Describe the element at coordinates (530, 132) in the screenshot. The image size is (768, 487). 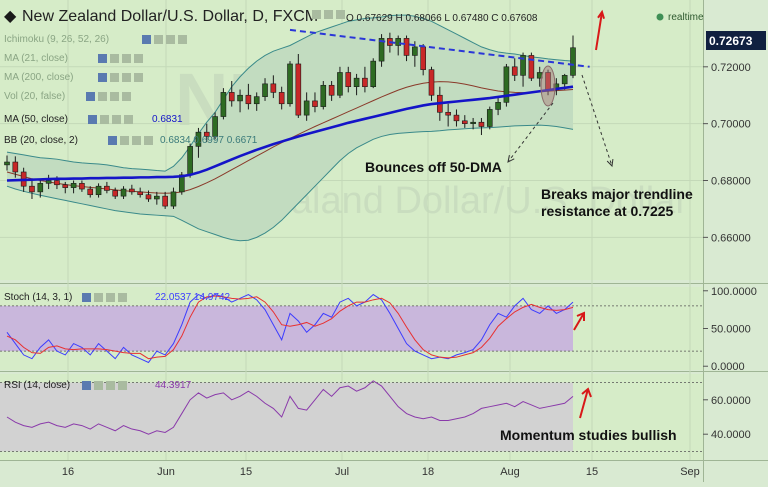
I see `bounce-pointer` at that location.